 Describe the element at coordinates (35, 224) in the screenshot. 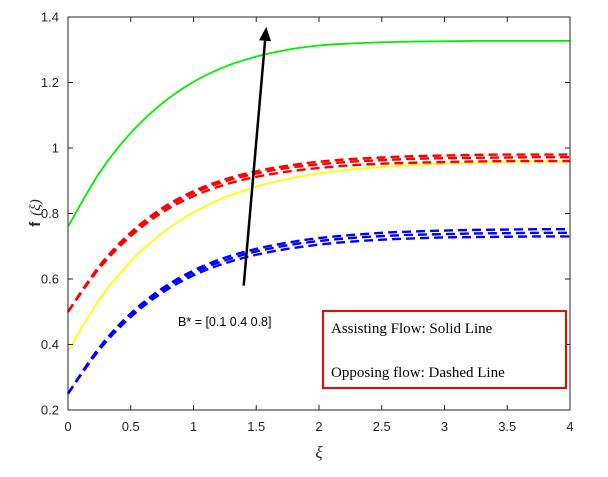

I see `y-axis-label-main: f` at that location.